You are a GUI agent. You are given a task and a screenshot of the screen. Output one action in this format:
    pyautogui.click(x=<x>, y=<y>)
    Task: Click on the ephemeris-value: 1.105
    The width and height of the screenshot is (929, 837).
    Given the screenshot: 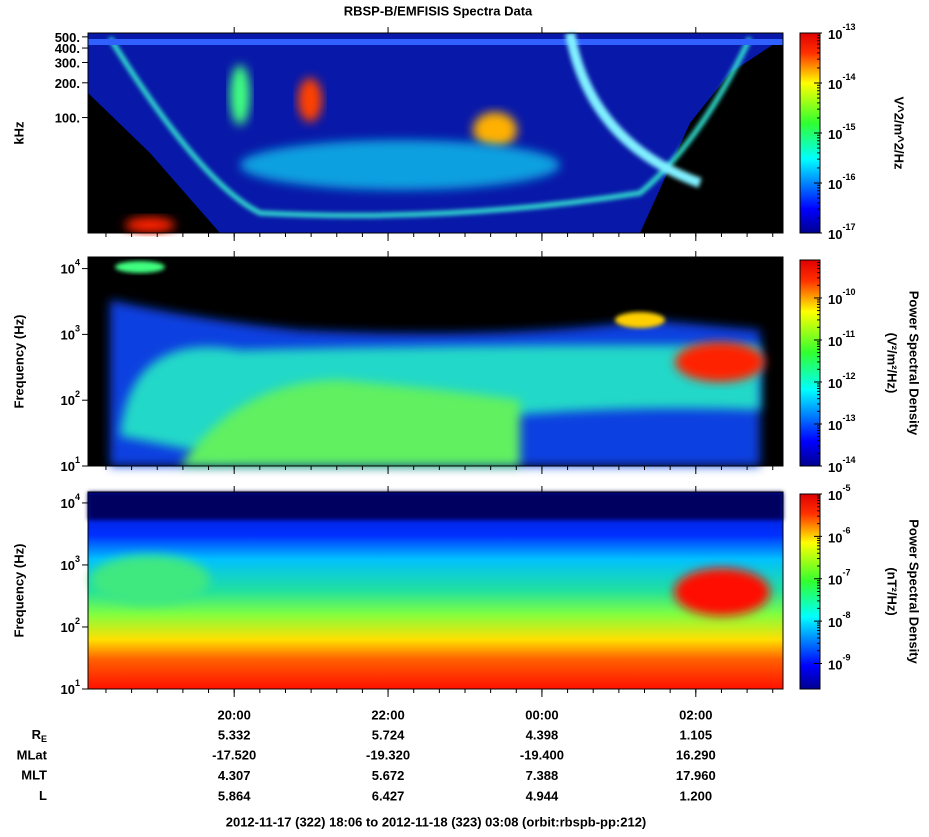 What is the action you would take?
    pyautogui.click(x=696, y=734)
    